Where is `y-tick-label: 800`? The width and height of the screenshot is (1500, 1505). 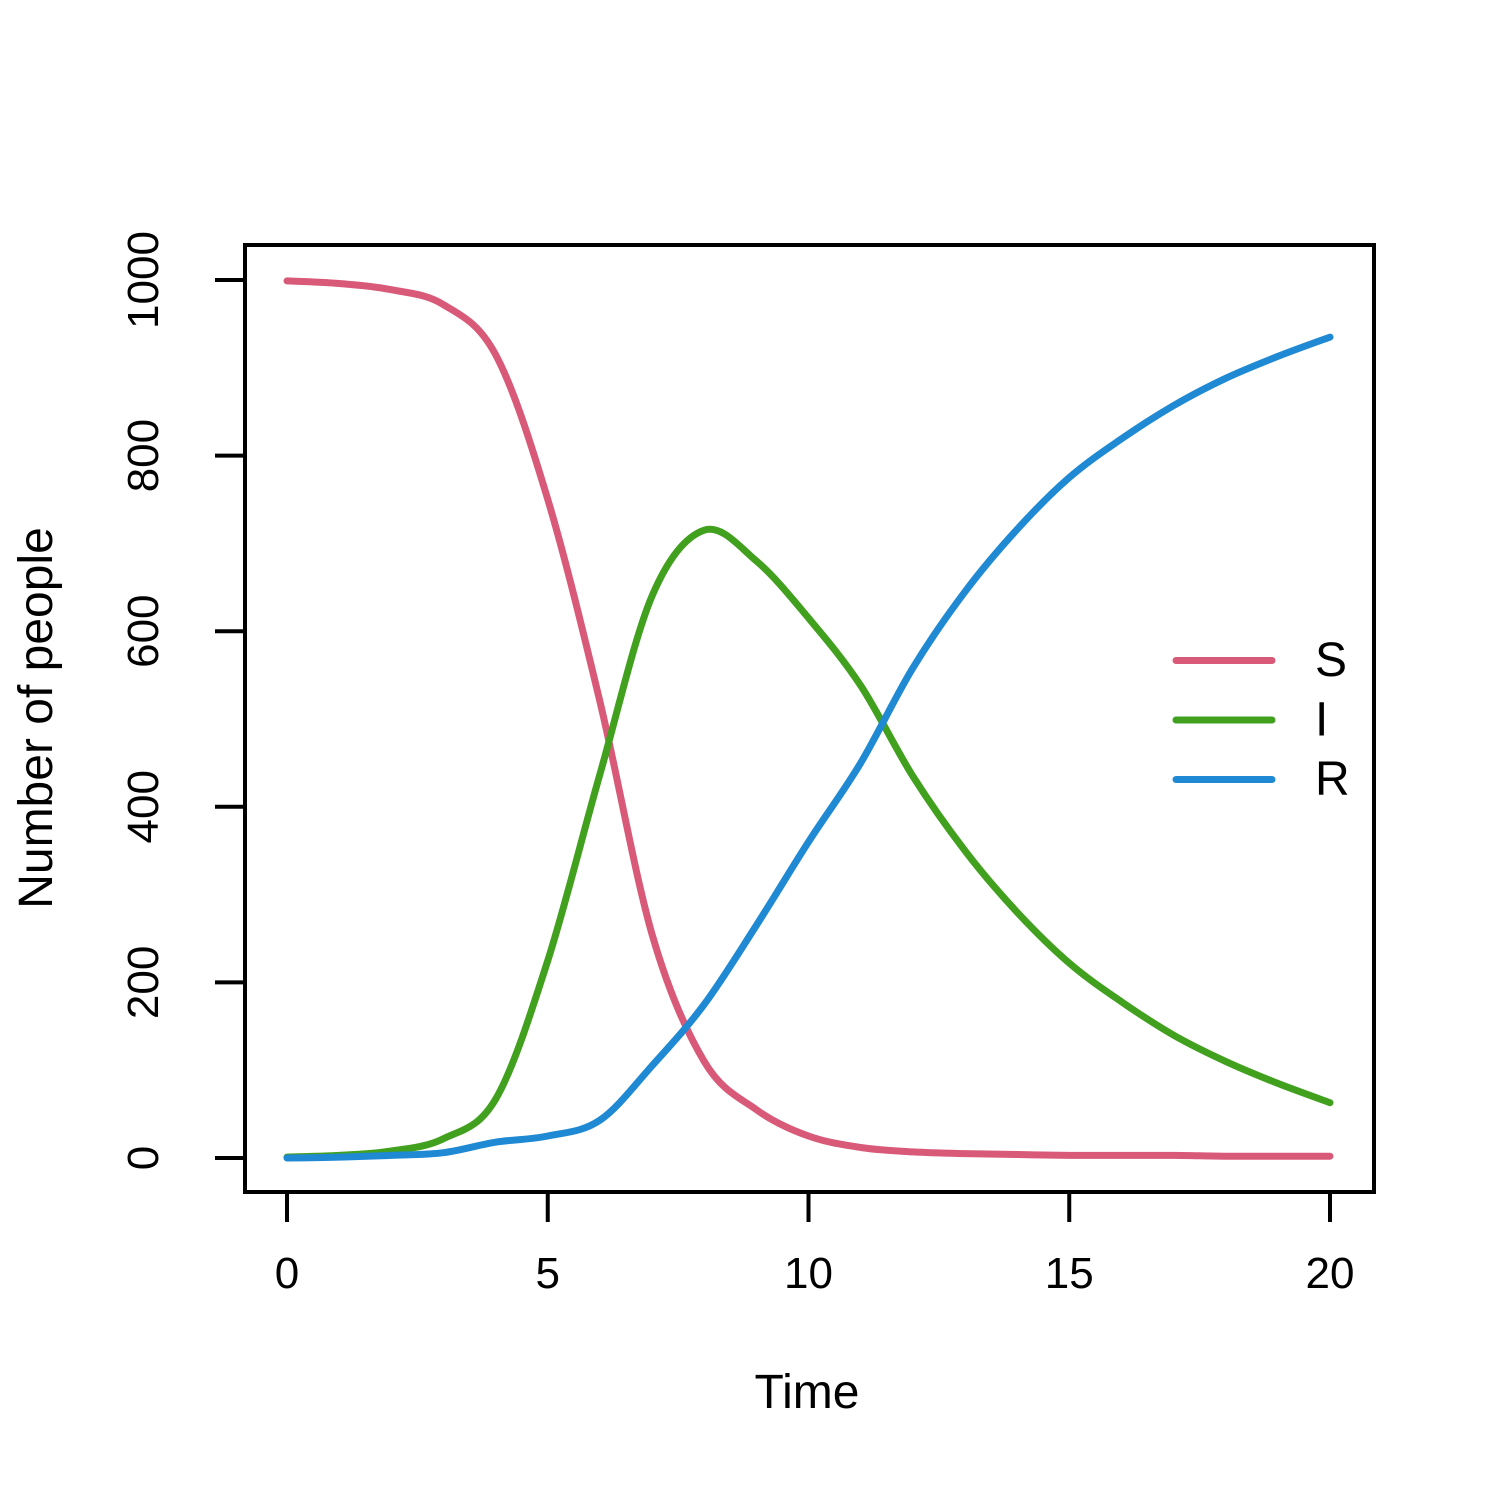 y-tick-label: 800 is located at coordinates (143, 455).